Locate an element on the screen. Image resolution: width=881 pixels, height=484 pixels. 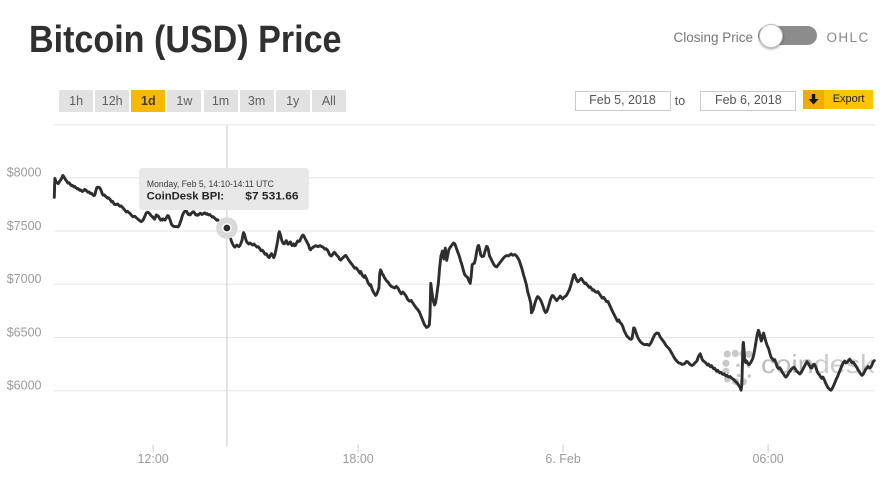
svg-text: 06:00 is located at coordinates (767, 459).